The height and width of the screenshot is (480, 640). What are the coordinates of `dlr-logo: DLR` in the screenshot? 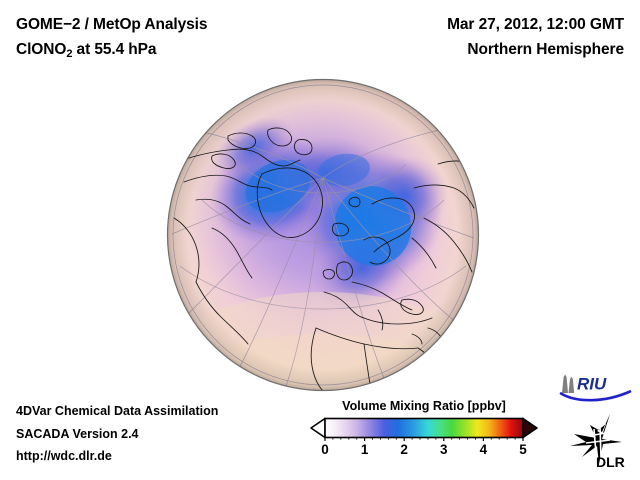 It's located at (597, 442).